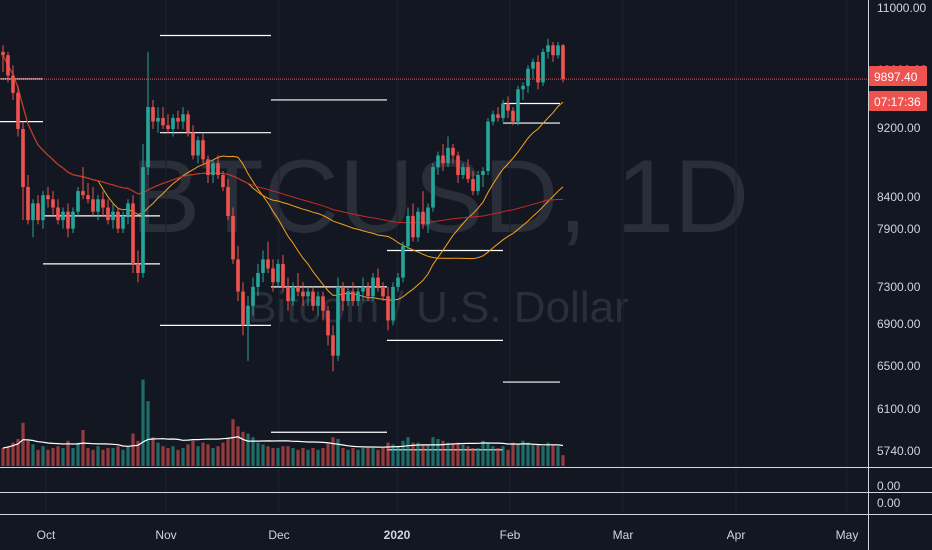  Describe the element at coordinates (899, 287) in the screenshot. I see `y-tick: 7300.00` at that location.